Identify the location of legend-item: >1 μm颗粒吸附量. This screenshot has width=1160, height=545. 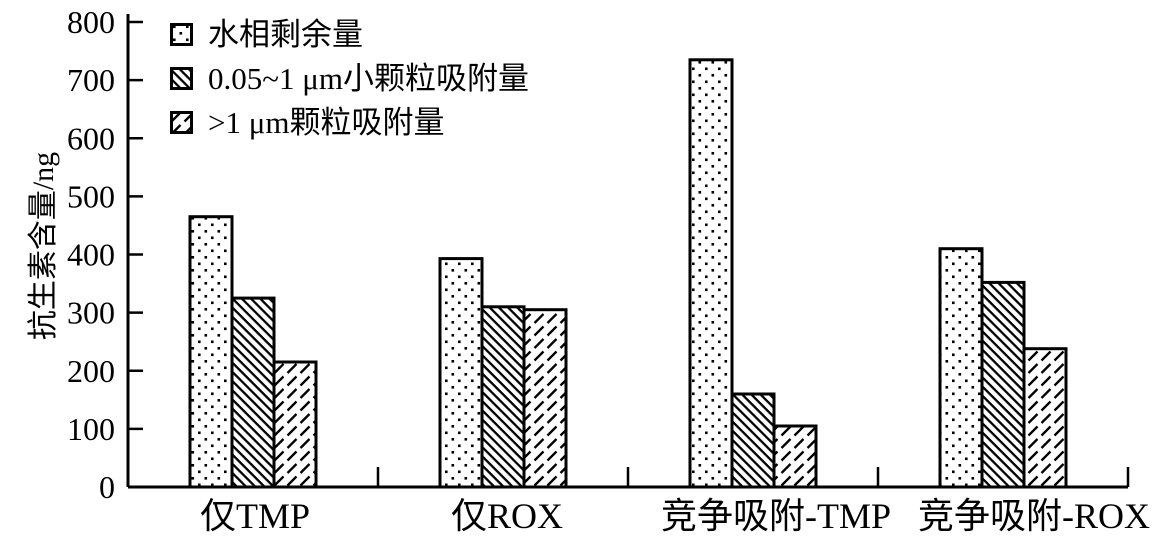
(349, 122).